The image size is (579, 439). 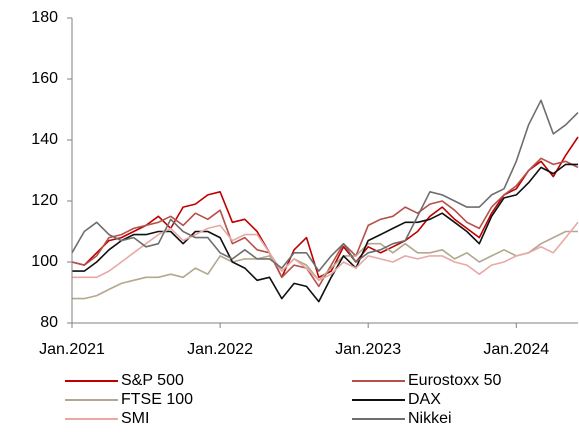 I want to click on legend-label: S&P 500, so click(x=152, y=380).